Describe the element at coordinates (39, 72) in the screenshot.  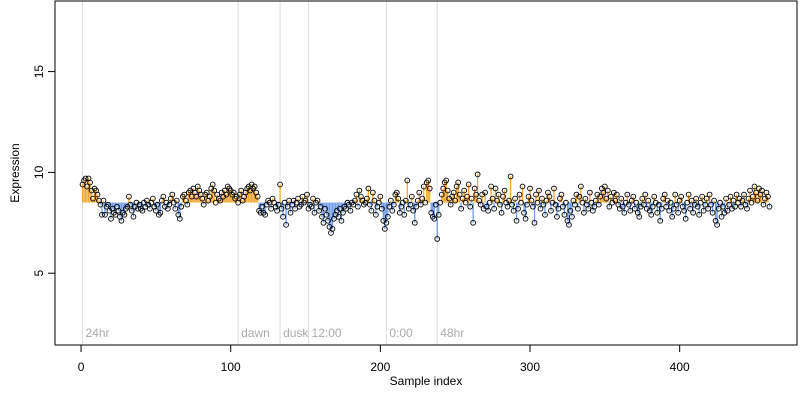
I see `y-tick-label: 15` at that location.